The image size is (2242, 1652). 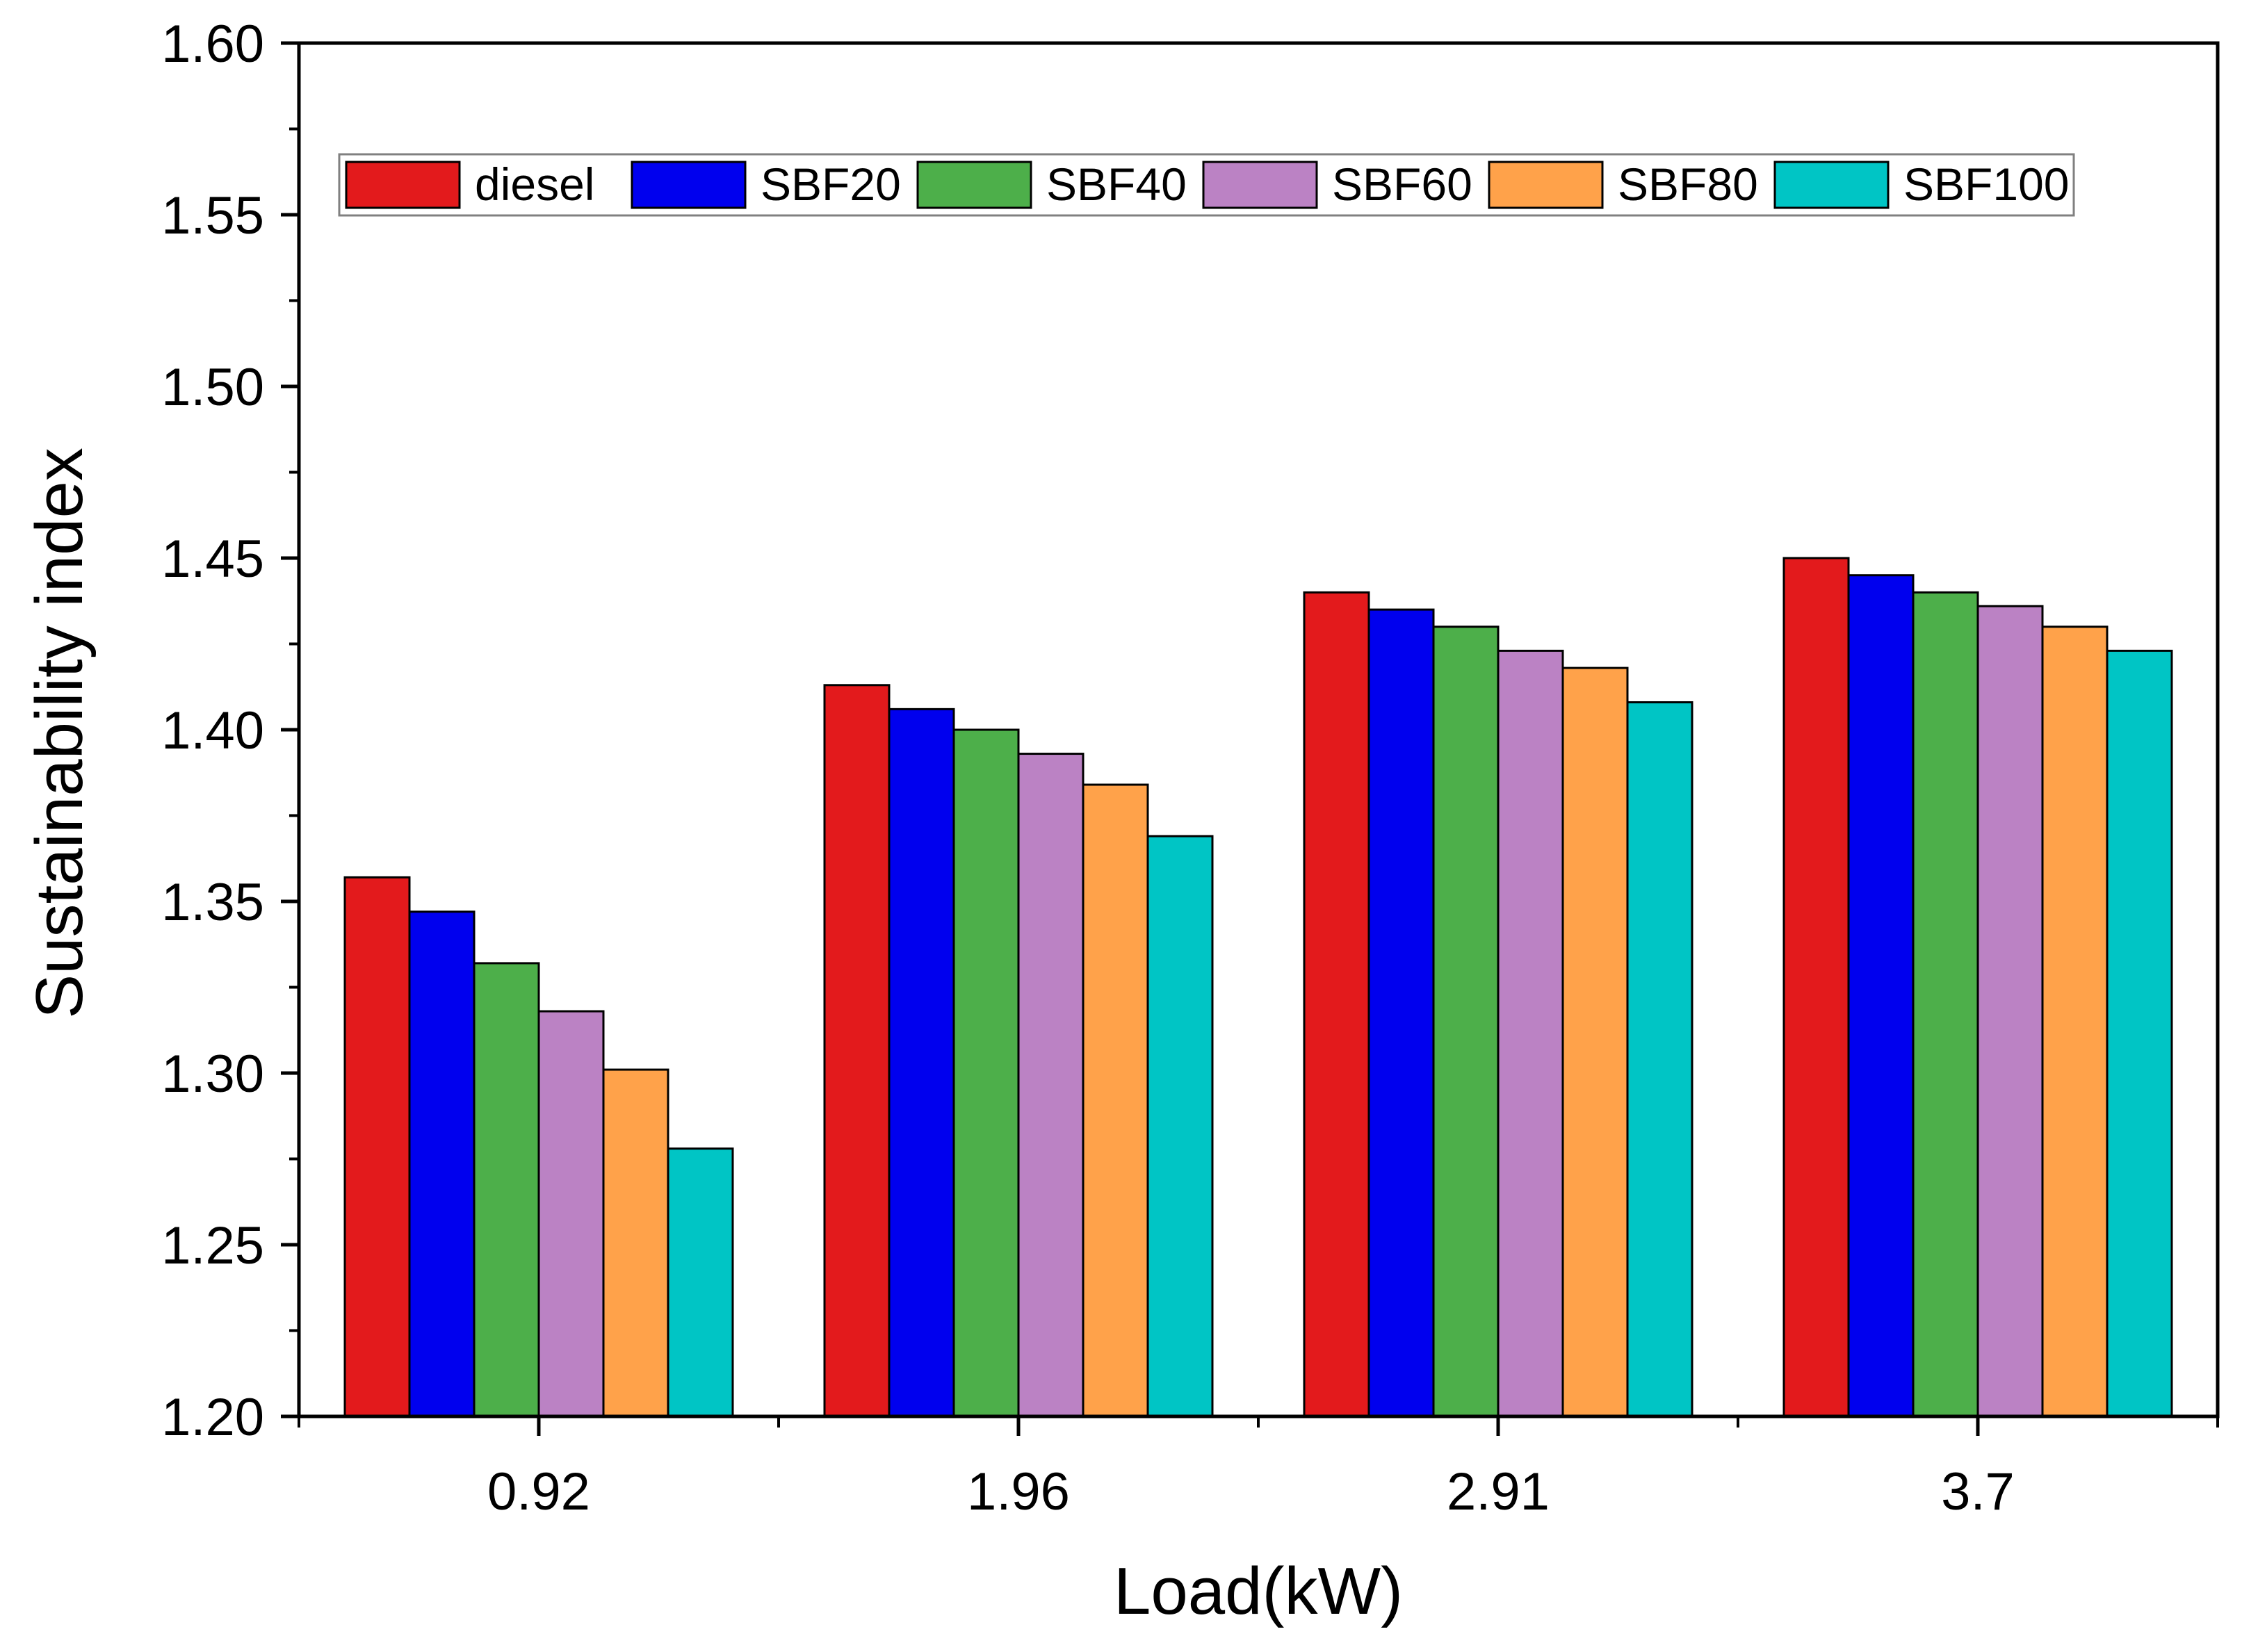 What do you see at coordinates (1816, 987) in the screenshot?
I see `bar-diesel-3.7` at bounding box center [1816, 987].